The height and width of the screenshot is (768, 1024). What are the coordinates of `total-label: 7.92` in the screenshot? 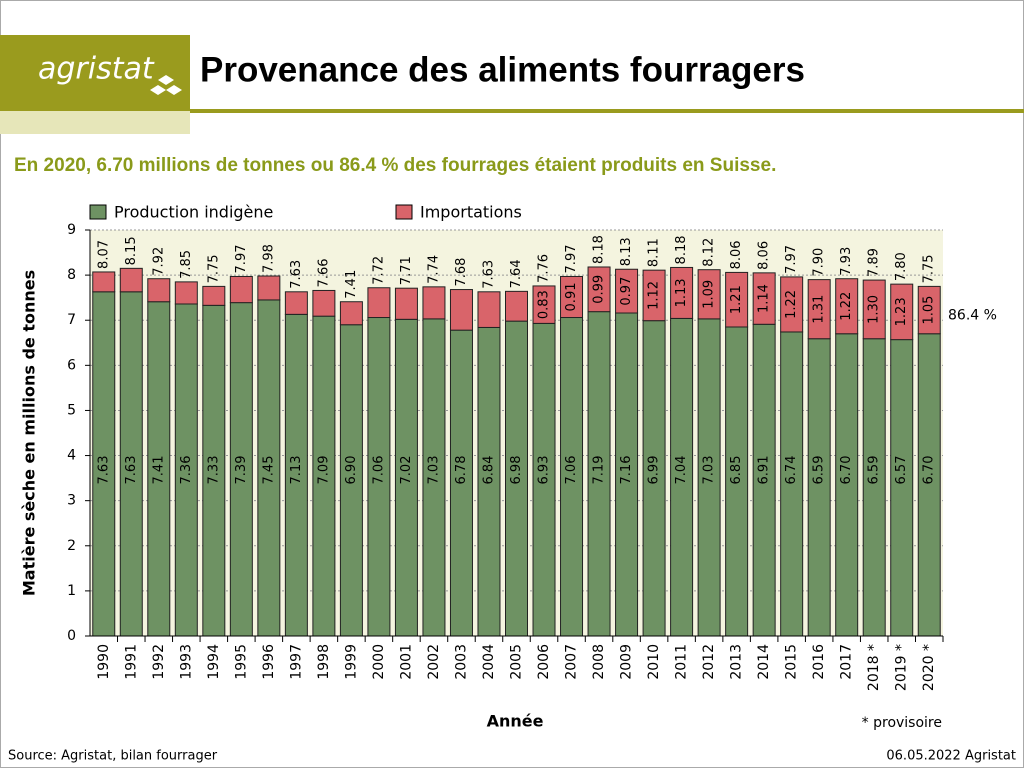 It's located at (158, 261).